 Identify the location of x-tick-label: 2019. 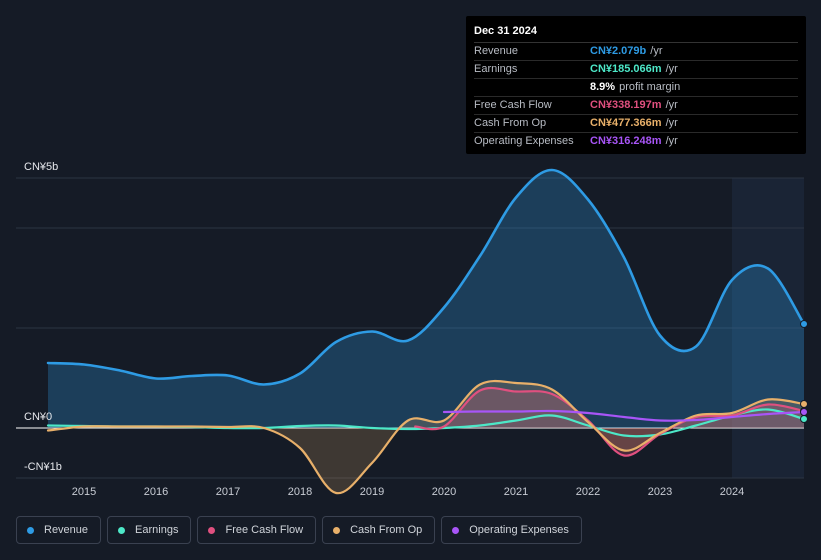
(372, 492).